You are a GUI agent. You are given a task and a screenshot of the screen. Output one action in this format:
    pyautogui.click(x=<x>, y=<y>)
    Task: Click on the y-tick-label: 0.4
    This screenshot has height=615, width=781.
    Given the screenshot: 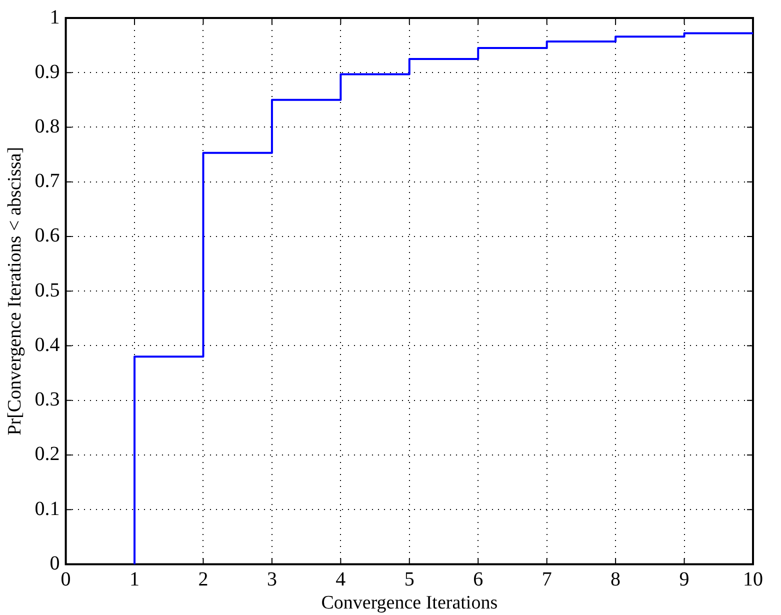 What is the action you would take?
    pyautogui.click(x=47, y=345)
    